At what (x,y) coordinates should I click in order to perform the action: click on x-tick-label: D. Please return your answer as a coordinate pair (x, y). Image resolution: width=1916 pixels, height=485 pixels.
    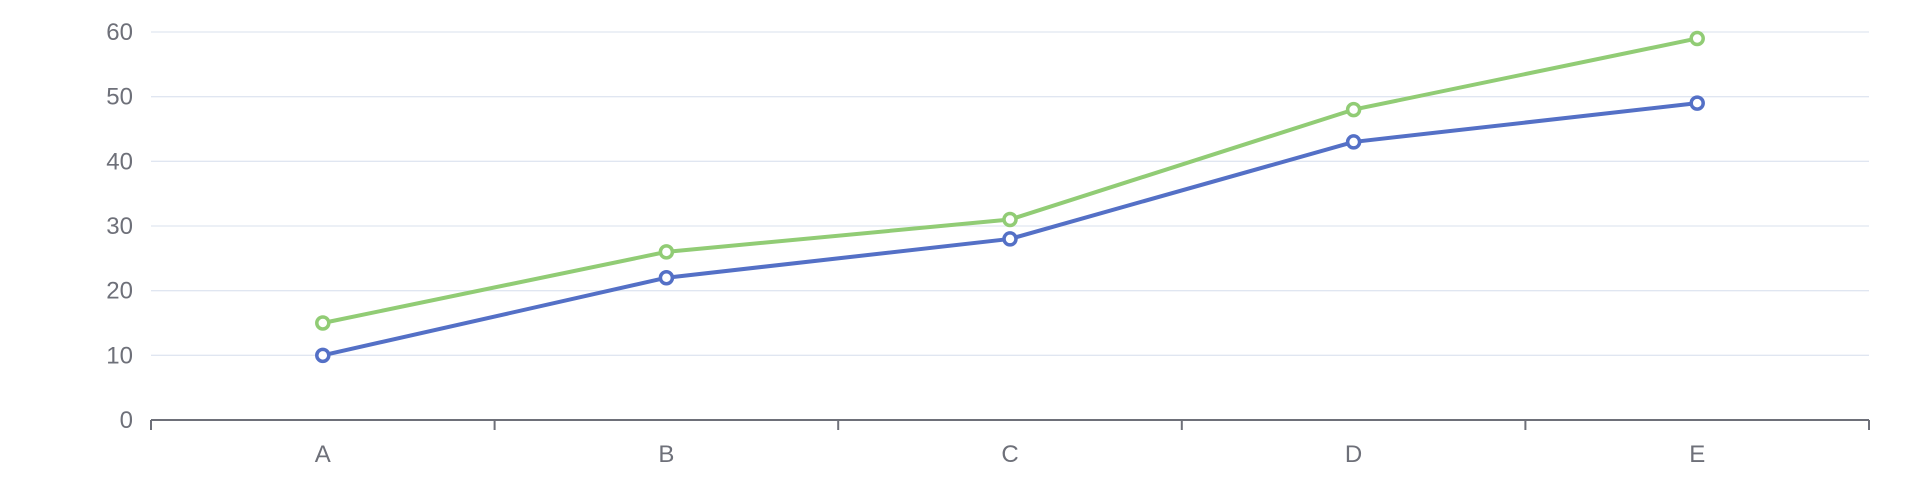
    Looking at the image, I should click on (1353, 454).